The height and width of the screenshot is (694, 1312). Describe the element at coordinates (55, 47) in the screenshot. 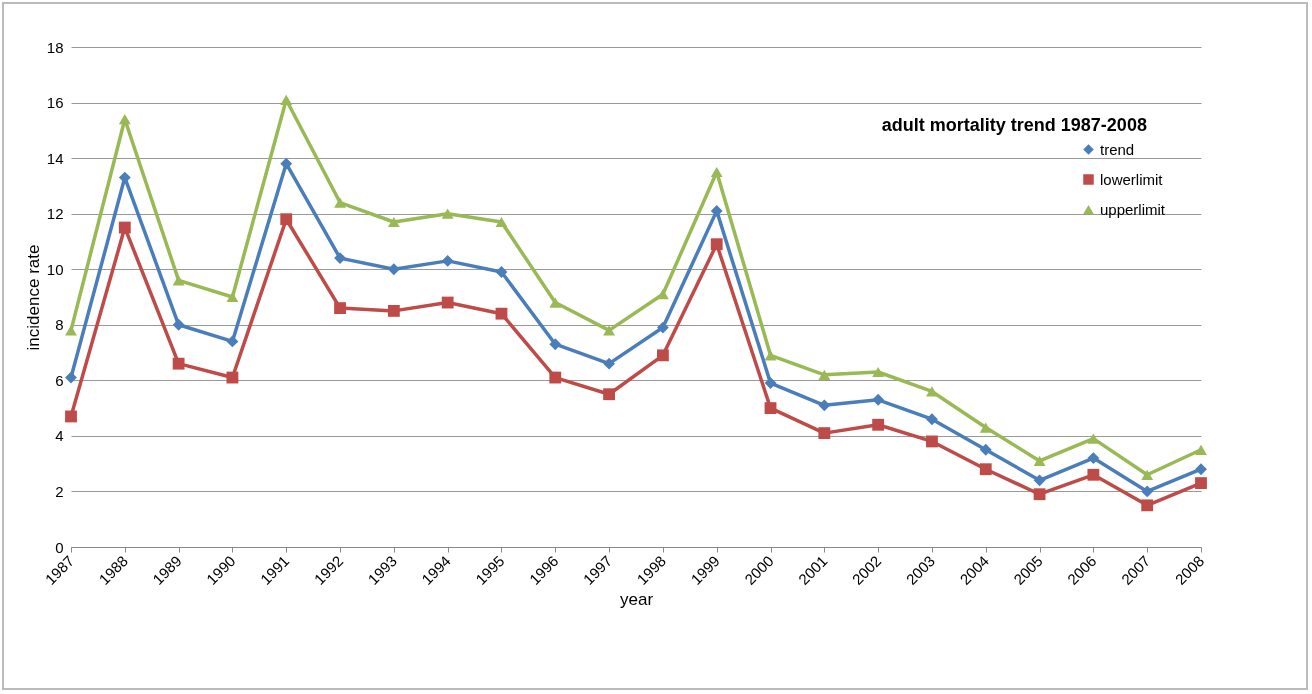

I see `y-tick-label: 18` at that location.